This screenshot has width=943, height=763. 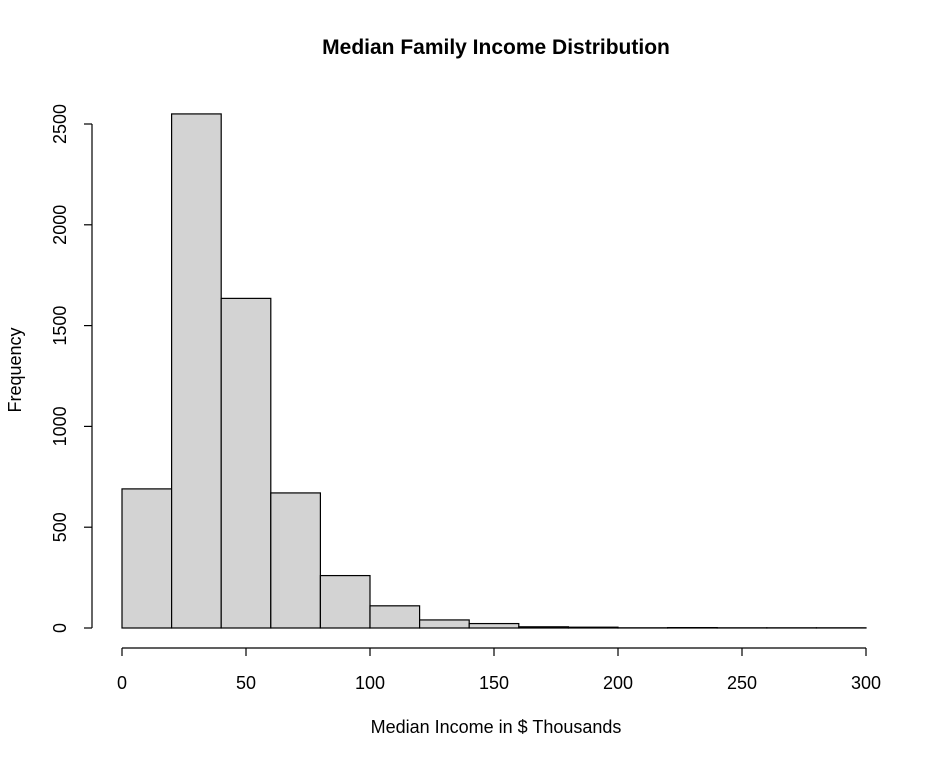 I want to click on x-axis: 0 50 100 150 200 250 300, so click(x=499, y=670).